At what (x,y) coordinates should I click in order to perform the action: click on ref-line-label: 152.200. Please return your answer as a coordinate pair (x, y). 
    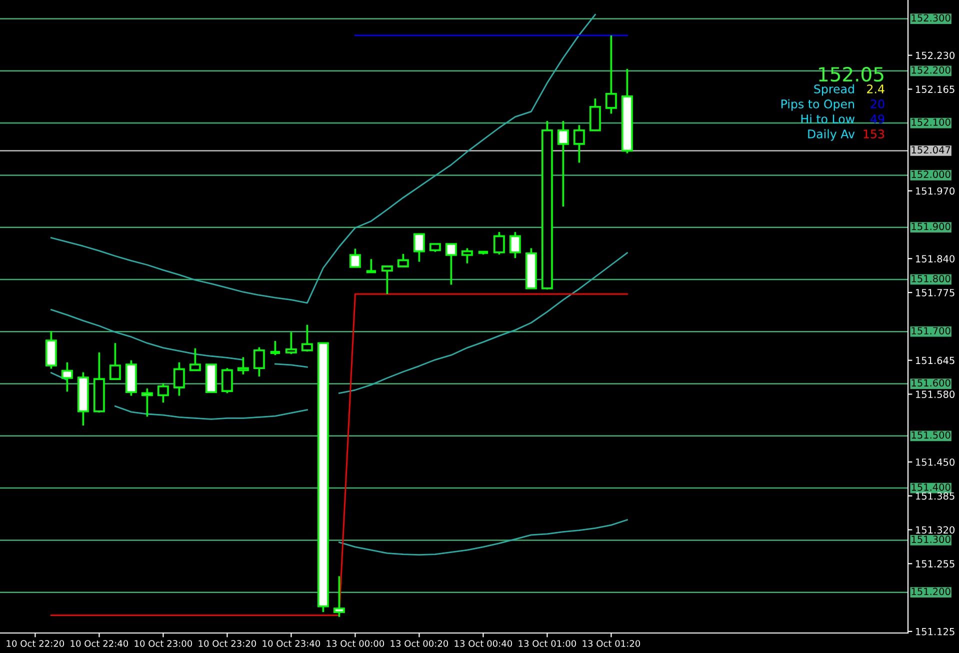
    Looking at the image, I should click on (931, 70).